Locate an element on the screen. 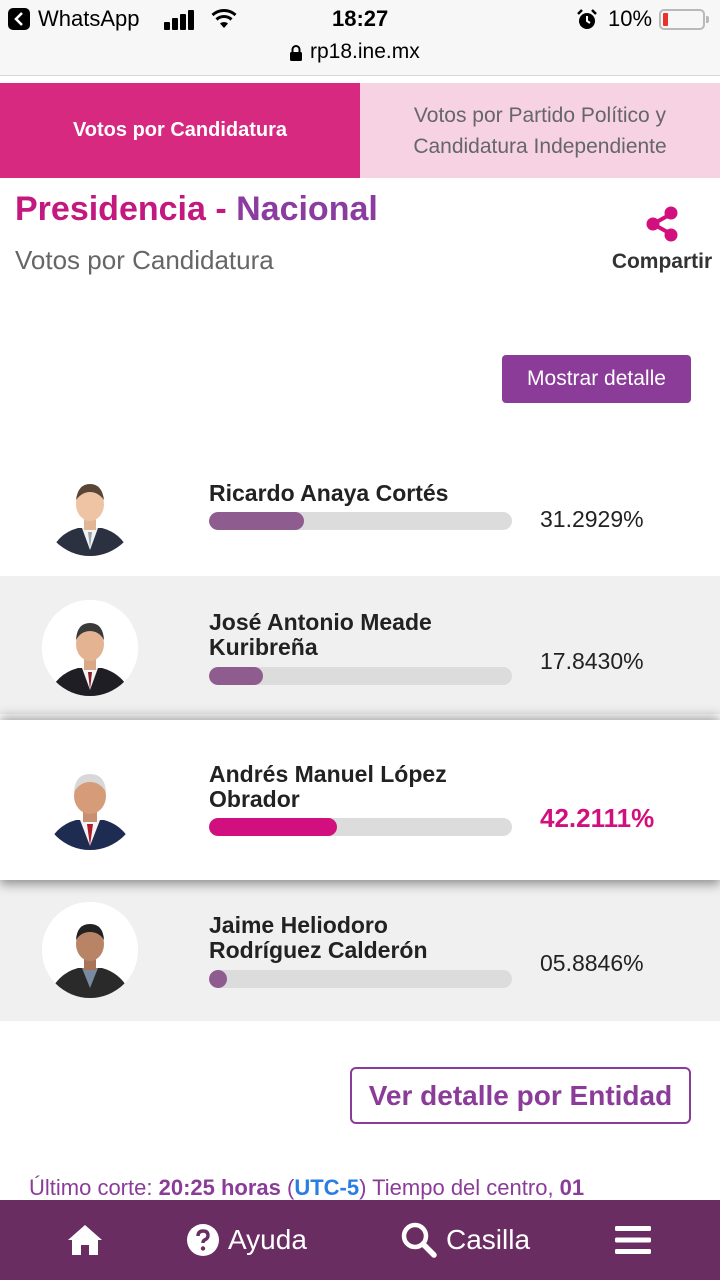  share-icon is located at coordinates (662, 224).